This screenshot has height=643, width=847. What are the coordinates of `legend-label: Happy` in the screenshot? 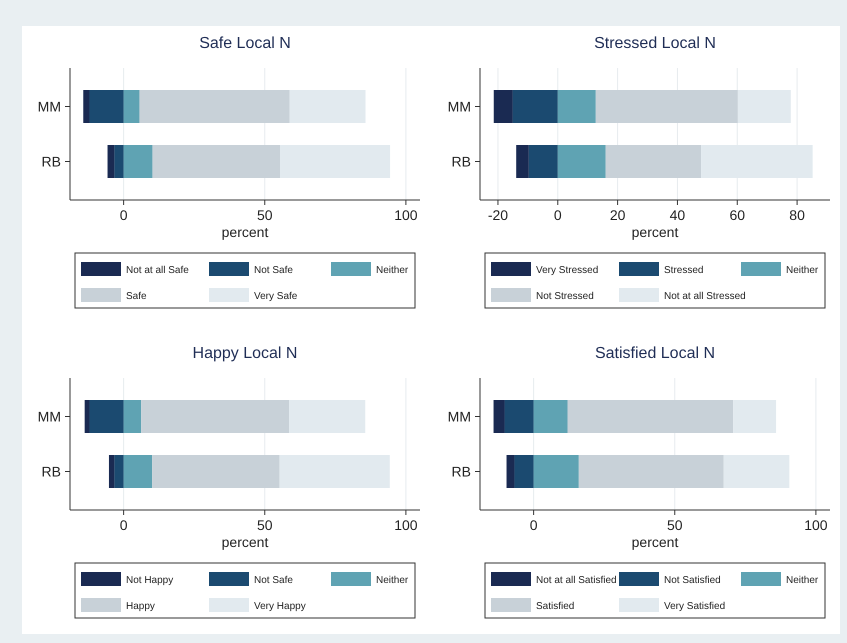 It's located at (140, 606).